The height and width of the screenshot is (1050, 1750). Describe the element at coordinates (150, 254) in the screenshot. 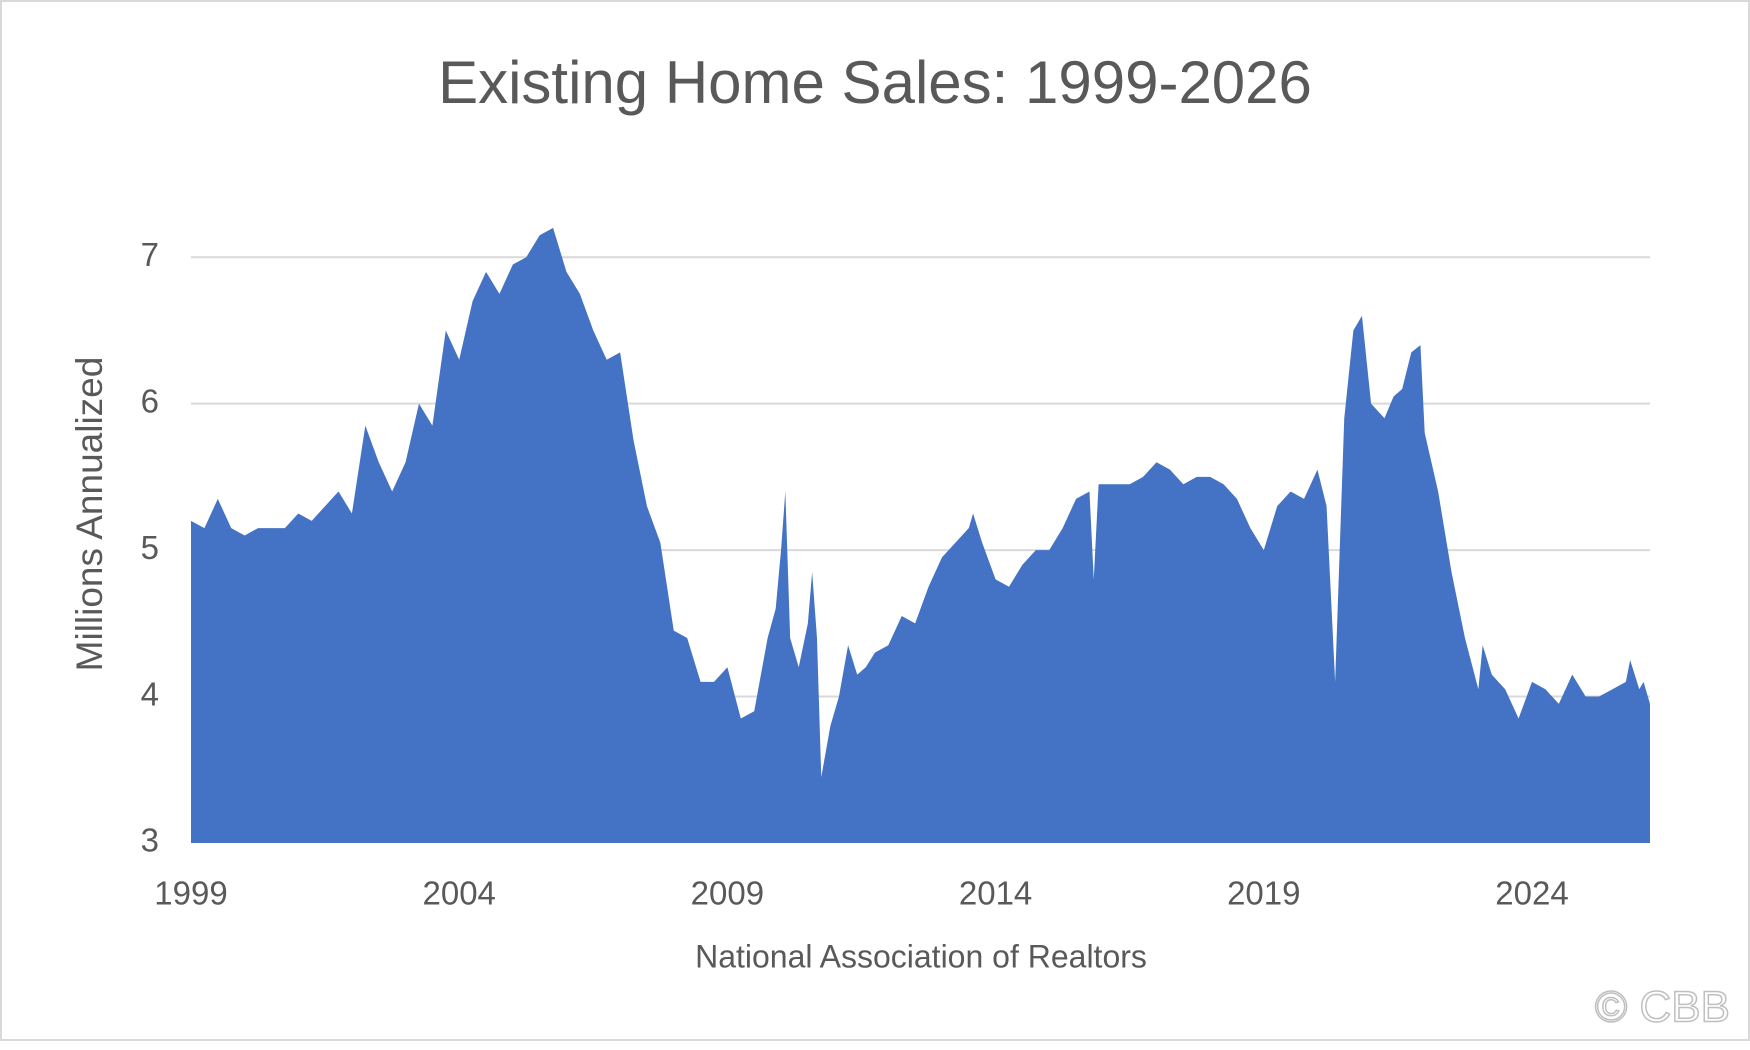

I see `y-tick-label: 7` at that location.